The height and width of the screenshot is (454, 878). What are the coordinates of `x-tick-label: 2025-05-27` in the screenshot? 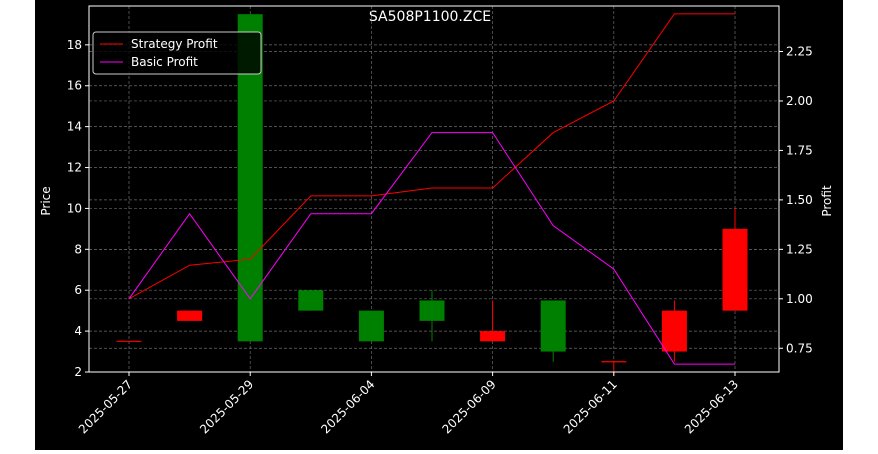 It's located at (105, 406).